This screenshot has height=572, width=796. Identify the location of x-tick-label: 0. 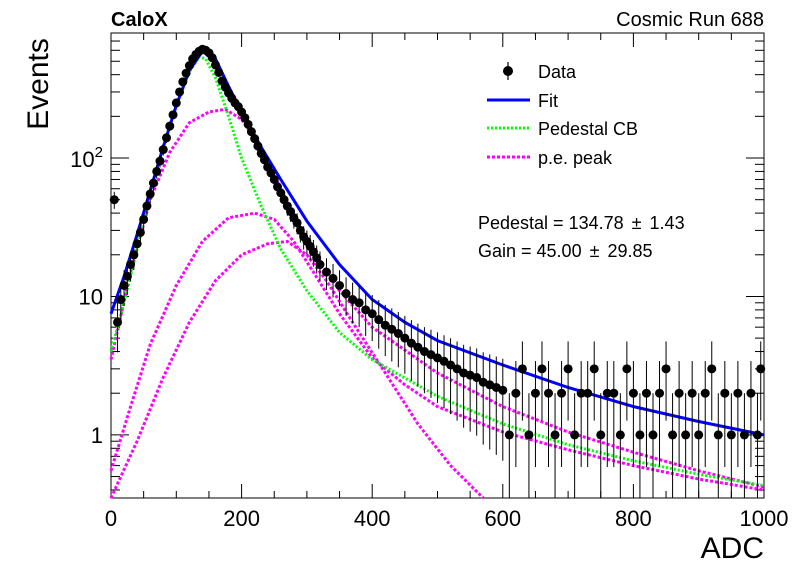
(111, 518).